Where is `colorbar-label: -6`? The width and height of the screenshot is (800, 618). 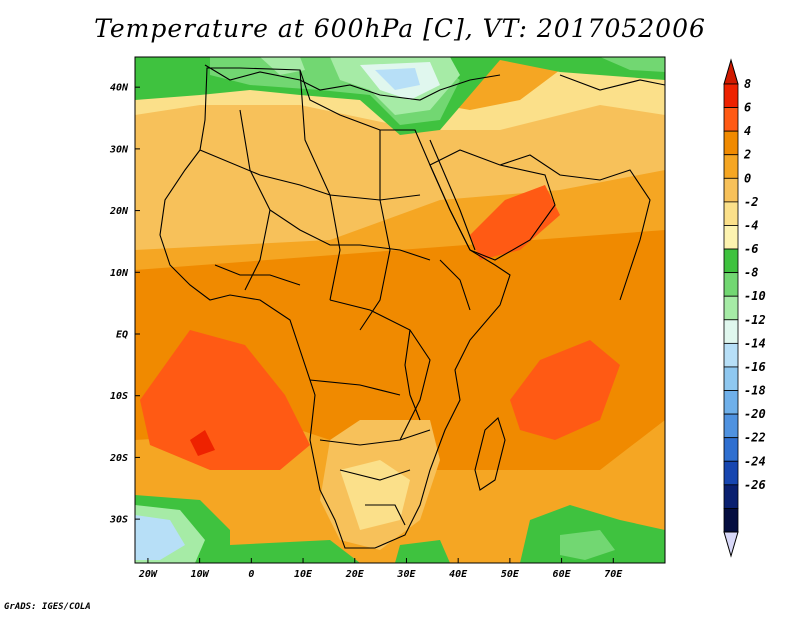
colorbar-label: -6 is located at coordinates (751, 249).